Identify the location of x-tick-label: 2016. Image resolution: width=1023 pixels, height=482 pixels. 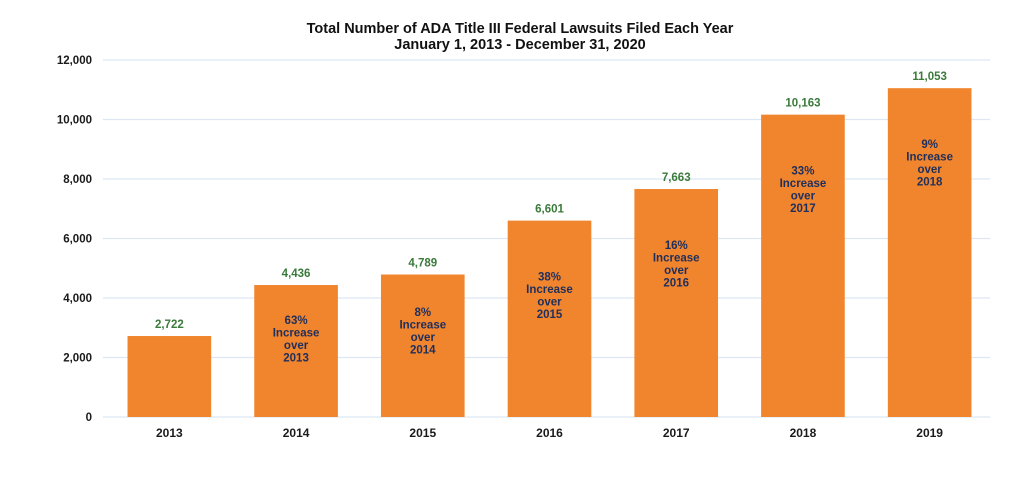
(549, 433).